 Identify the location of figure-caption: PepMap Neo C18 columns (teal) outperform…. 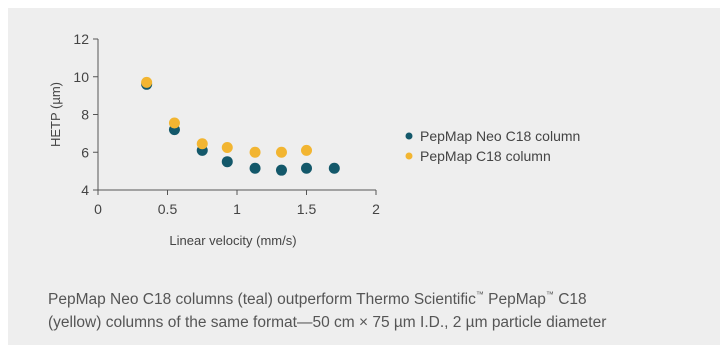
(380, 308).